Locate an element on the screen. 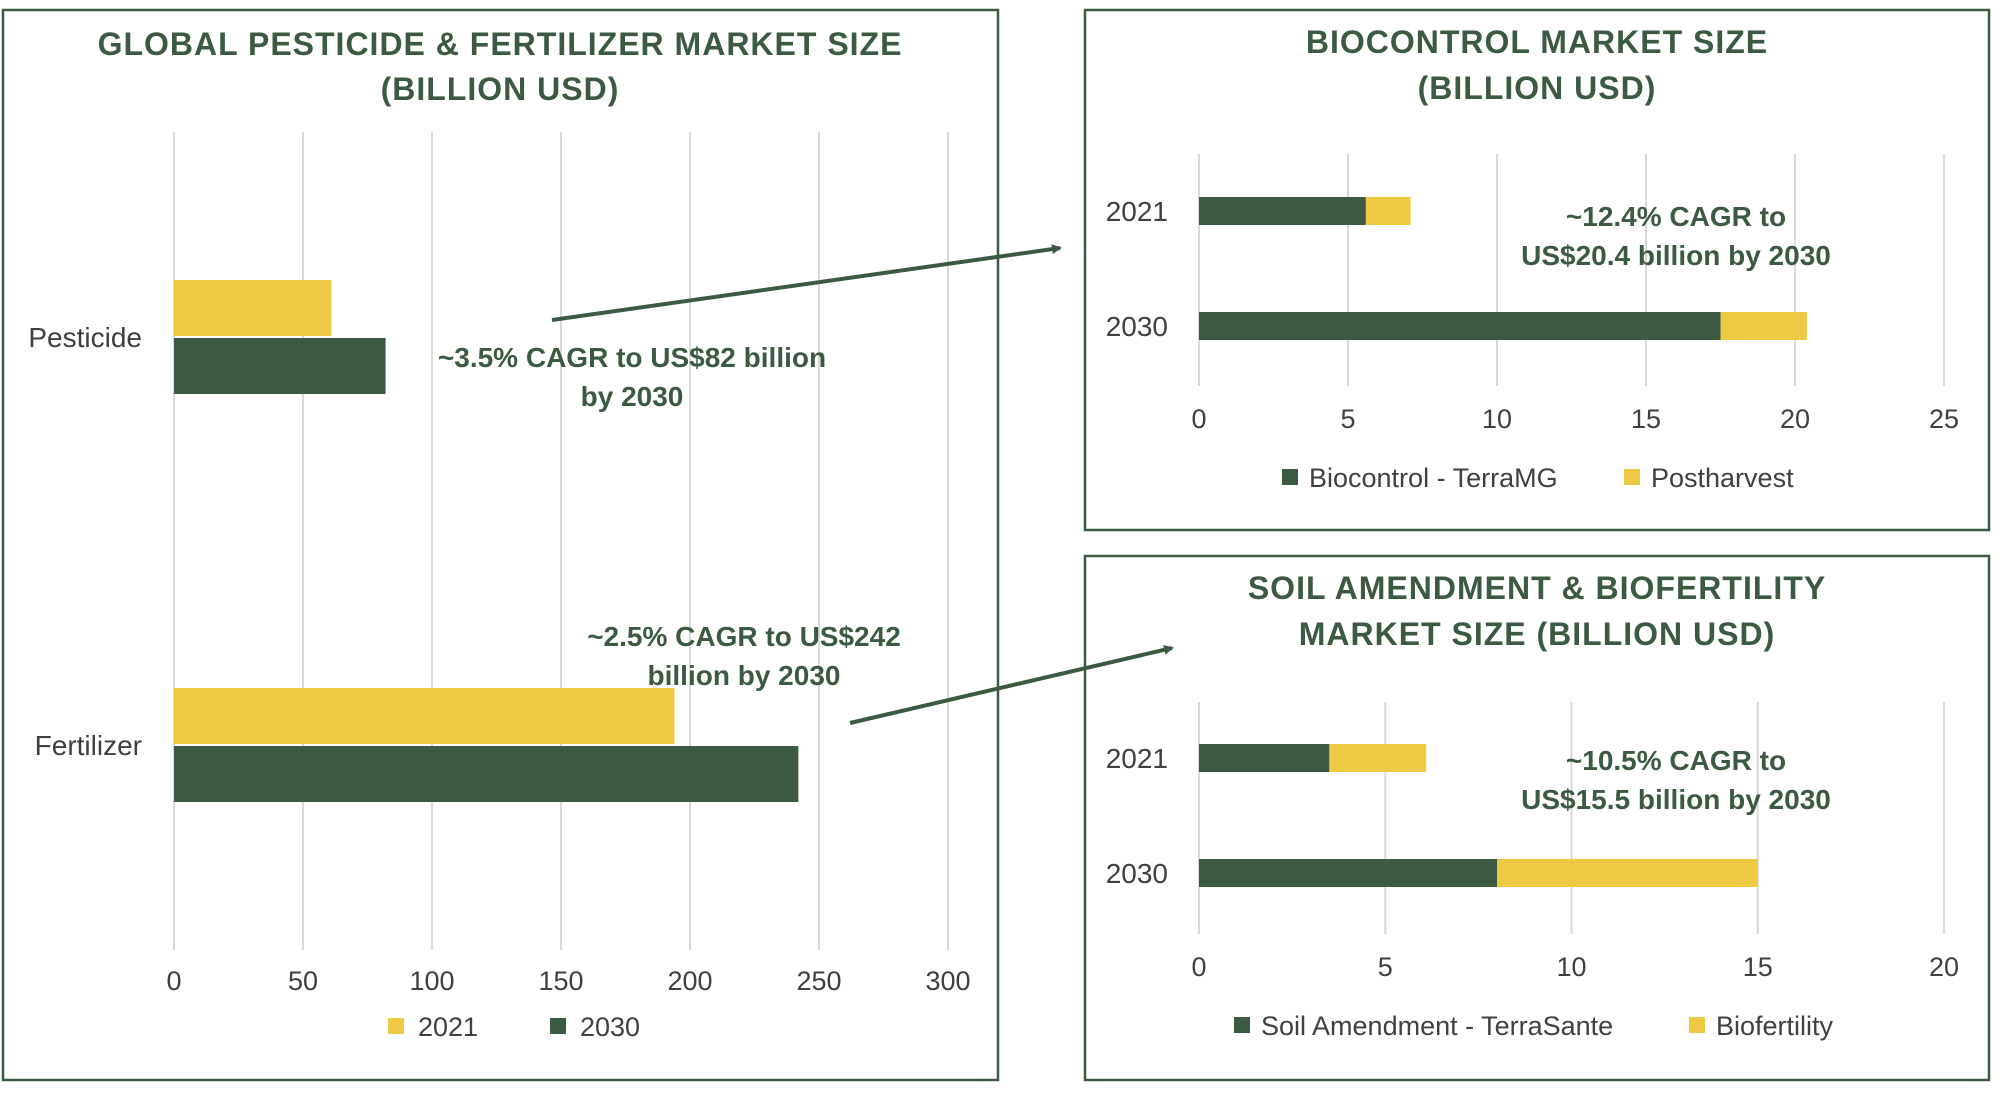  bar-fertilizer-2021 is located at coordinates (424, 716).